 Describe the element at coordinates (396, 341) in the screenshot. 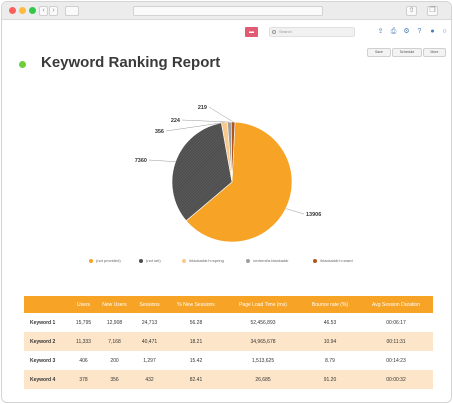

I see `table-cell: 00:11:31` at that location.